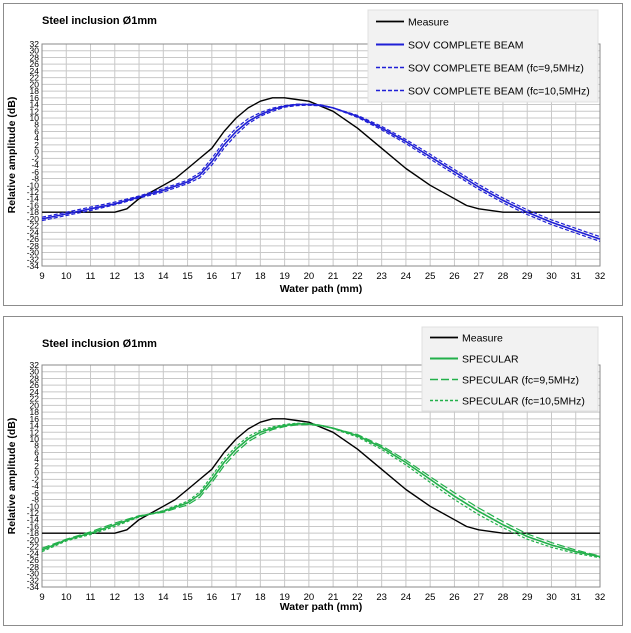 The height and width of the screenshot is (633, 631). Describe the element at coordinates (35, 385) in the screenshot. I see `y-tick-label: 26` at that location.